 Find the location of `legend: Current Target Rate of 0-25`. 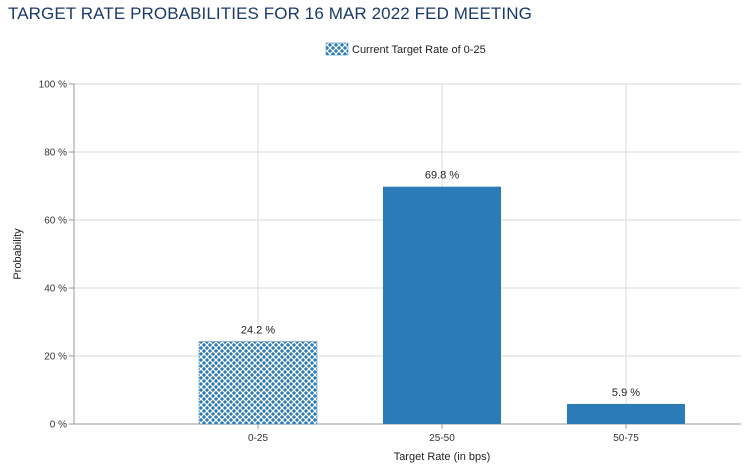

legend: Current Target Rate of 0-25 is located at coordinates (405, 49).